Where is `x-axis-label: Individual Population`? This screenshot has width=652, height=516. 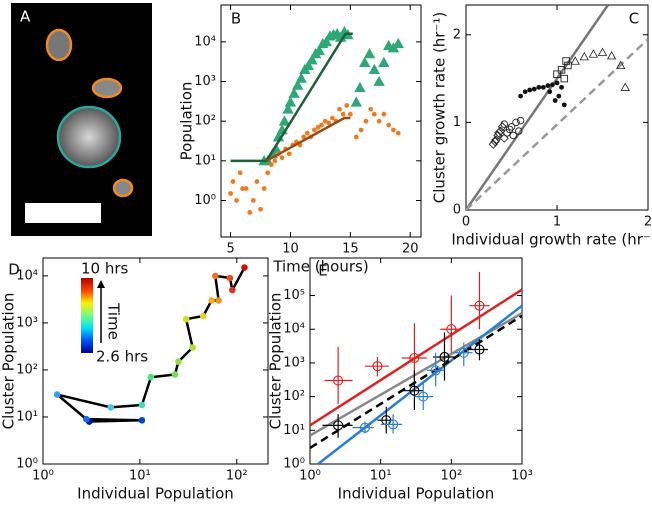 x-axis-label: Individual Population is located at coordinates (155, 494).